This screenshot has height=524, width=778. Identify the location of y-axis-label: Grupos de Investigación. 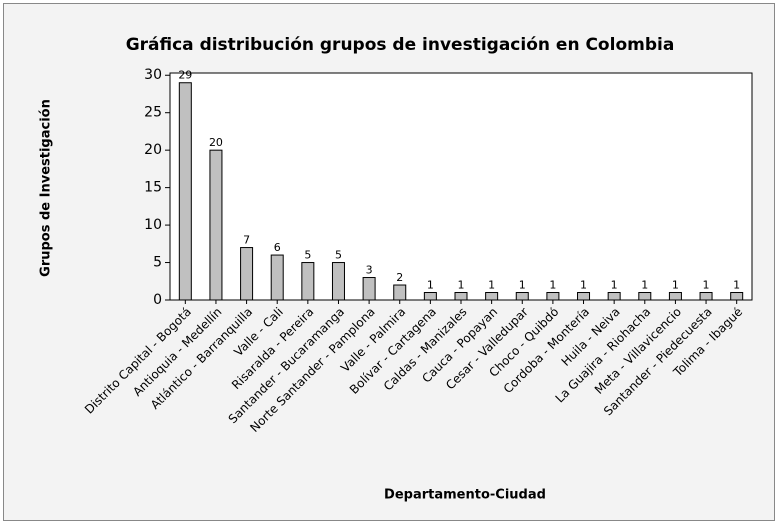
(46, 188).